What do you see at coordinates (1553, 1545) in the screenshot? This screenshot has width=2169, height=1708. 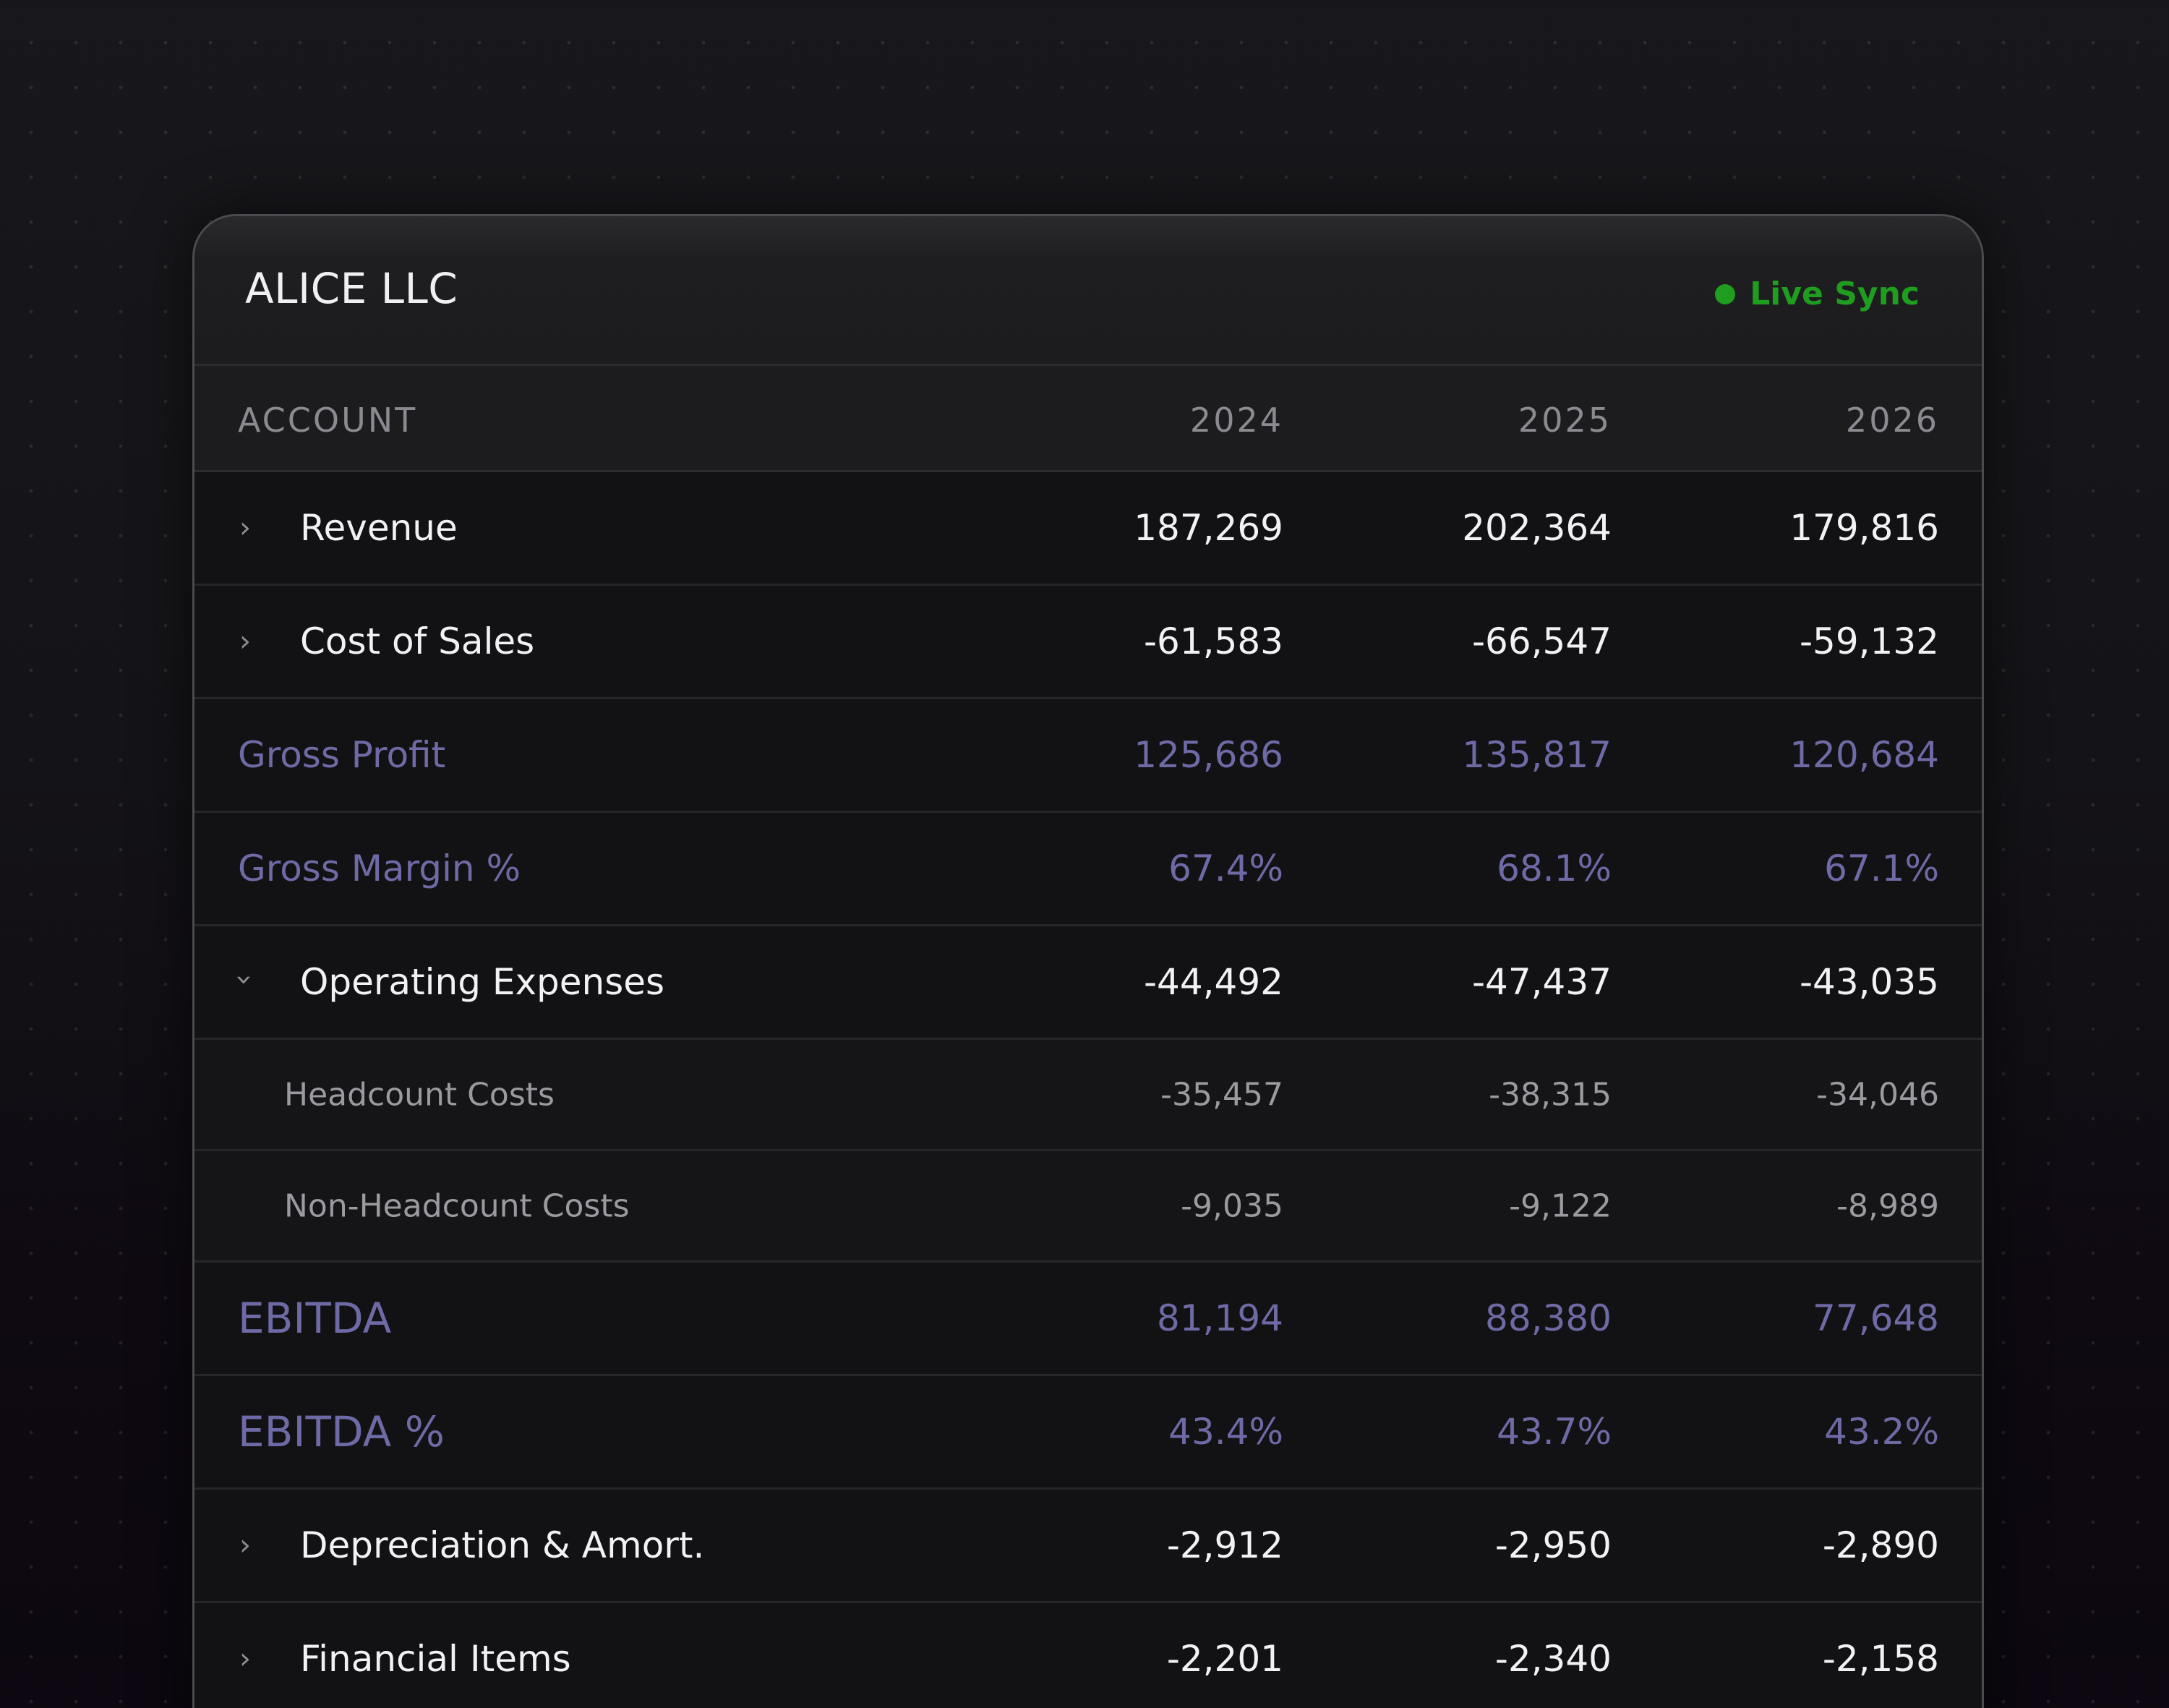 I see `value-2025: -2,950` at bounding box center [1553, 1545].